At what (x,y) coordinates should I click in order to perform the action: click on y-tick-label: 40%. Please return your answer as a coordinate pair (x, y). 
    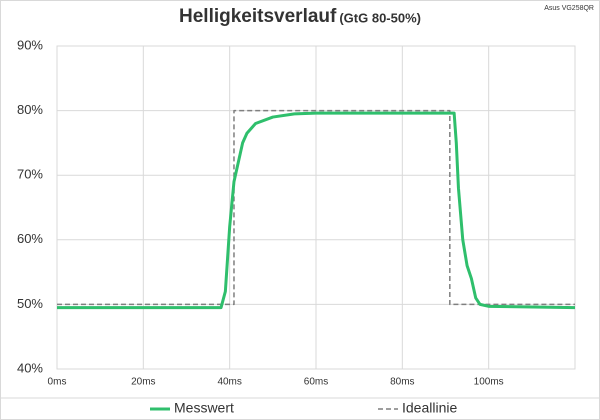
    Looking at the image, I should click on (30, 367).